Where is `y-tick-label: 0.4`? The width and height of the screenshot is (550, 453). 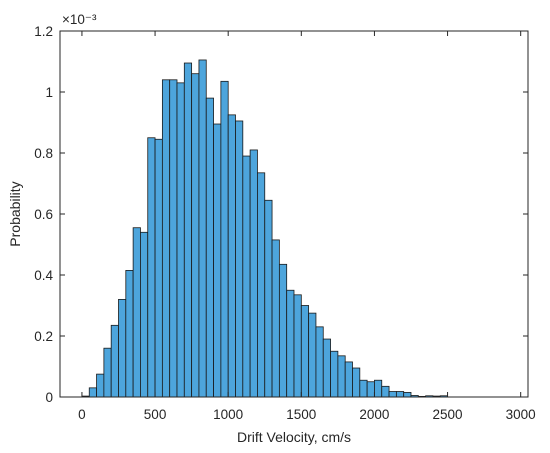 y-tick-label: 0.4 is located at coordinates (43, 275).